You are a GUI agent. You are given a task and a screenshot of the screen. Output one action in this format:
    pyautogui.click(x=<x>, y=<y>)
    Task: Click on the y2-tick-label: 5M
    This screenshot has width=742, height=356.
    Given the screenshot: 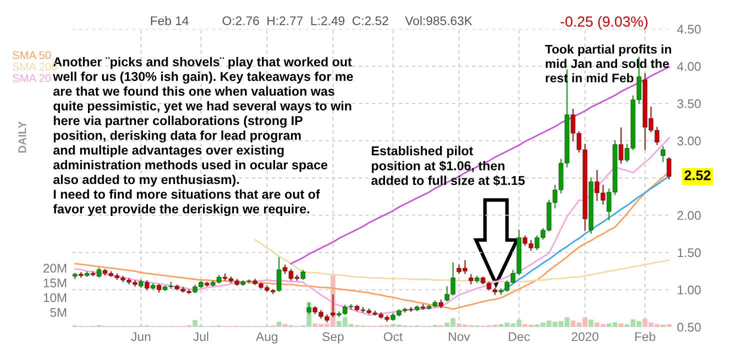 What is the action you would take?
    pyautogui.click(x=58, y=312)
    